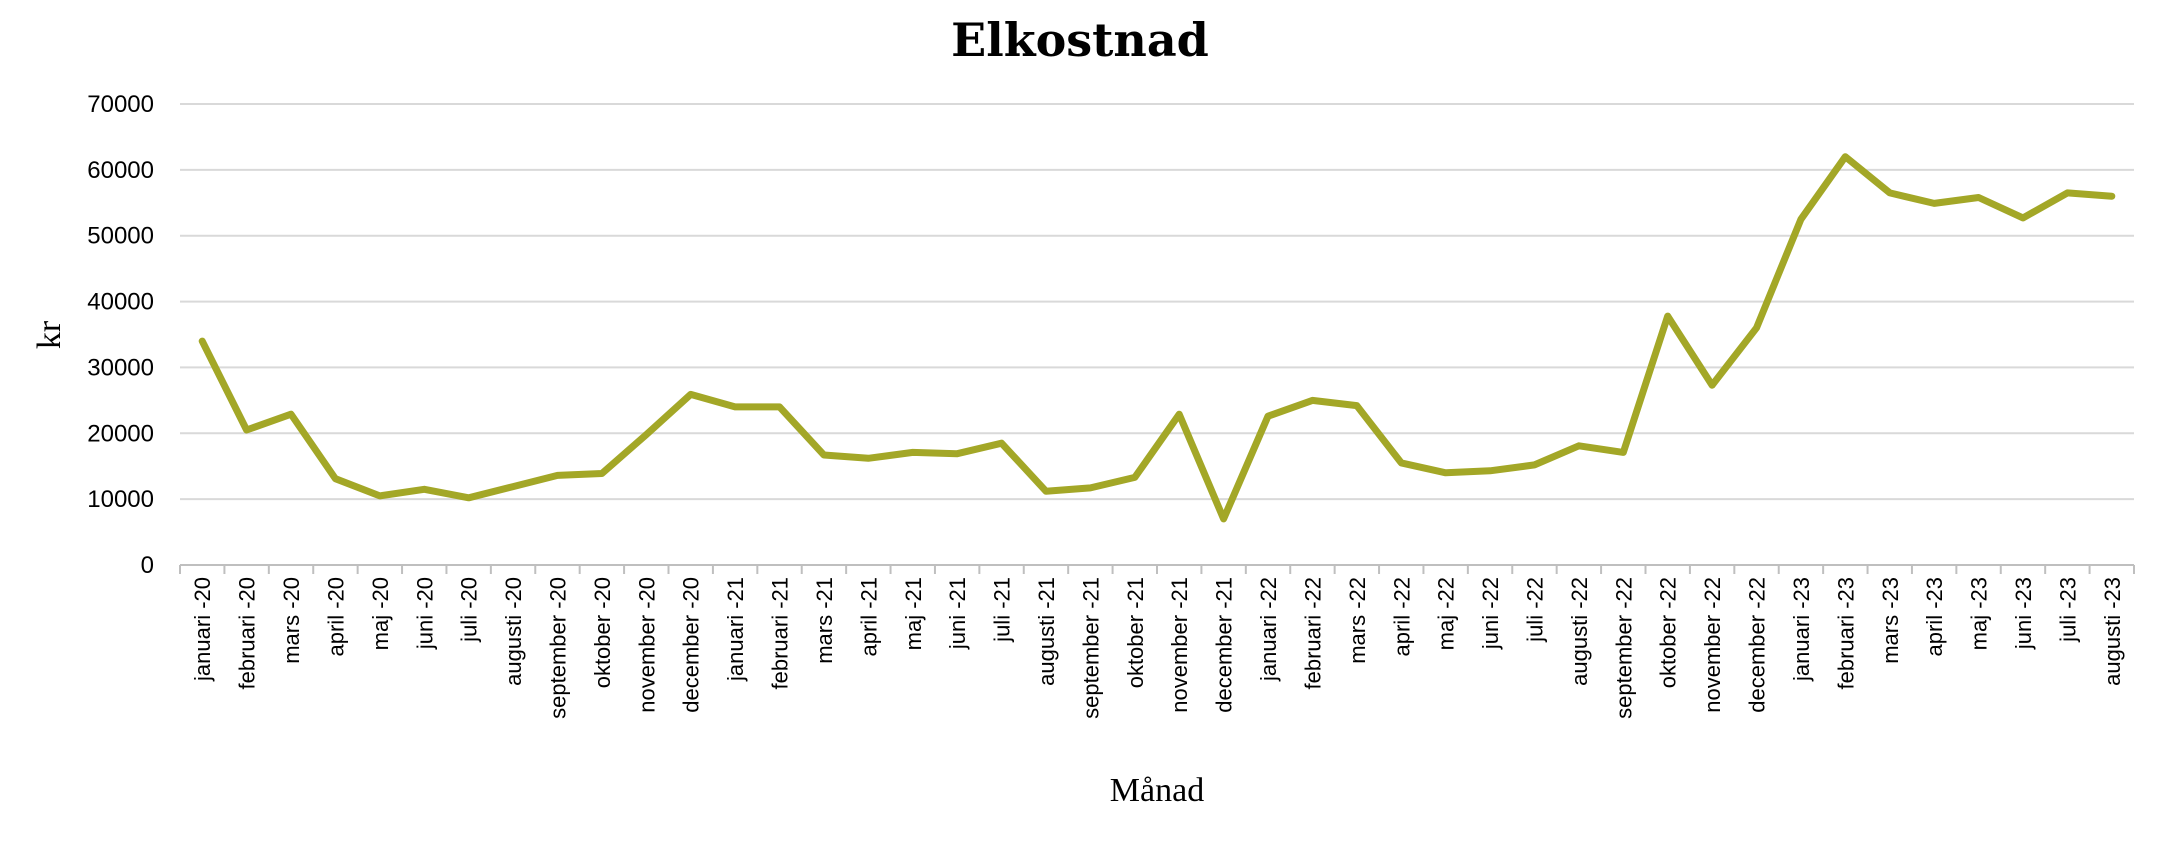  What do you see at coordinates (602, 632) in the screenshot?
I see `x-tick-label: oktober -20` at bounding box center [602, 632].